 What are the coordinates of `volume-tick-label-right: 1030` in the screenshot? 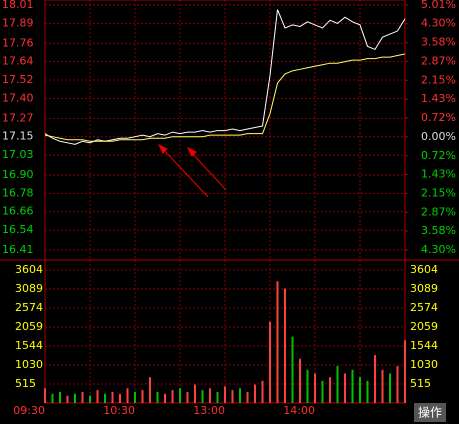 It's located at (424, 364).